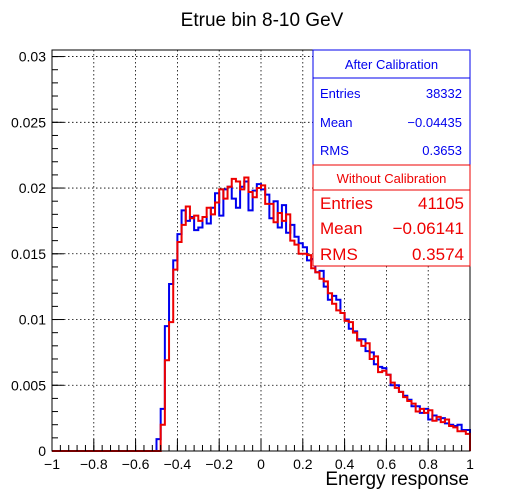 This screenshot has height=501, width=523. I want to click on stats-after-mean-value: −0.04435, so click(434, 122).